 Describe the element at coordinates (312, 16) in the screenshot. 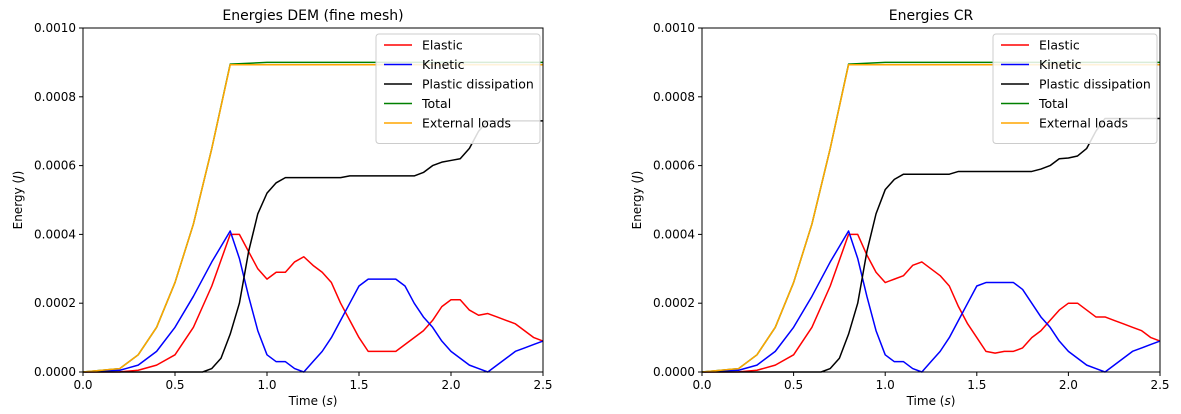

I see `chart-title: Energies DEM (fine mesh)` at that location.